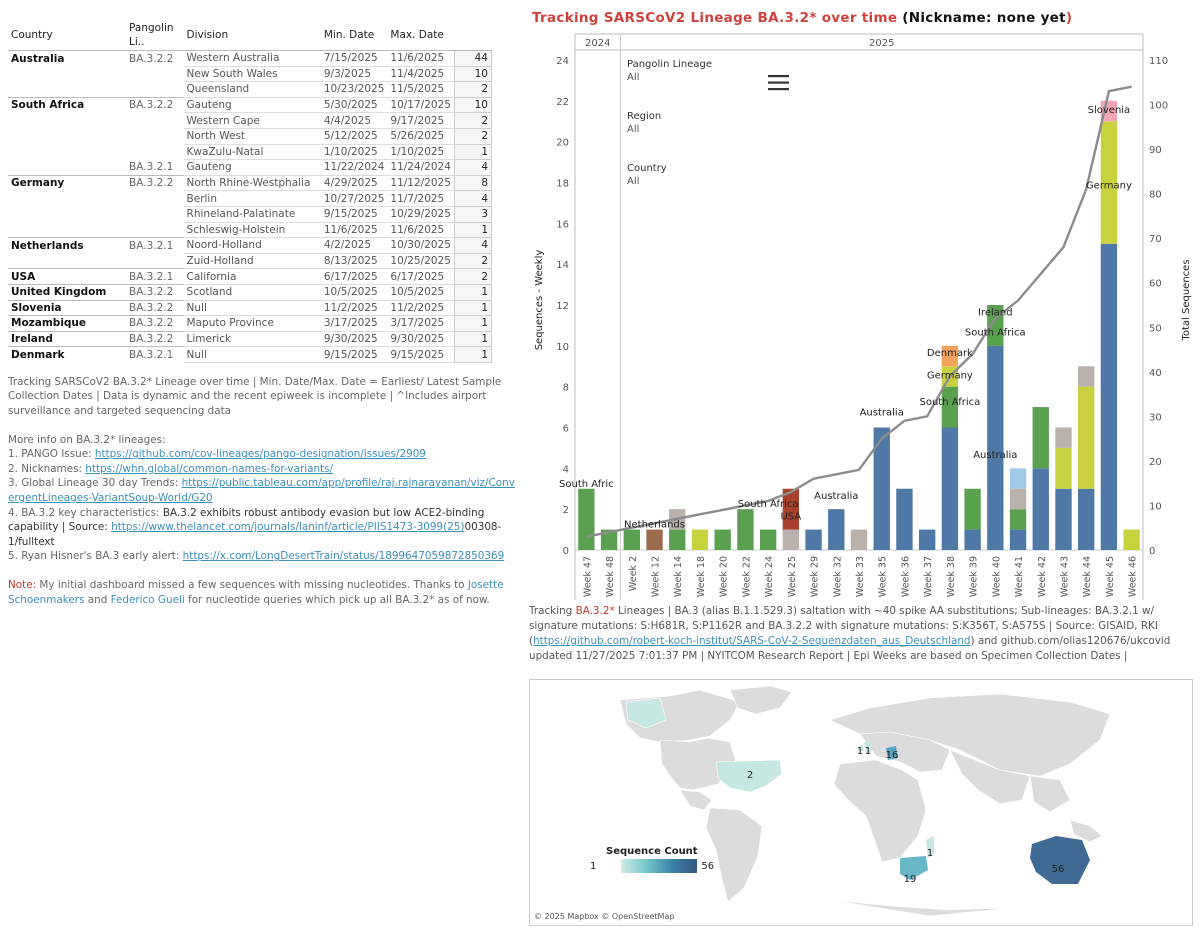 Image resolution: width=1200 pixels, height=933 pixels. What do you see at coordinates (354, 136) in the screenshot?
I see `table-cell-min-date: 5/12/2025` at bounding box center [354, 136].